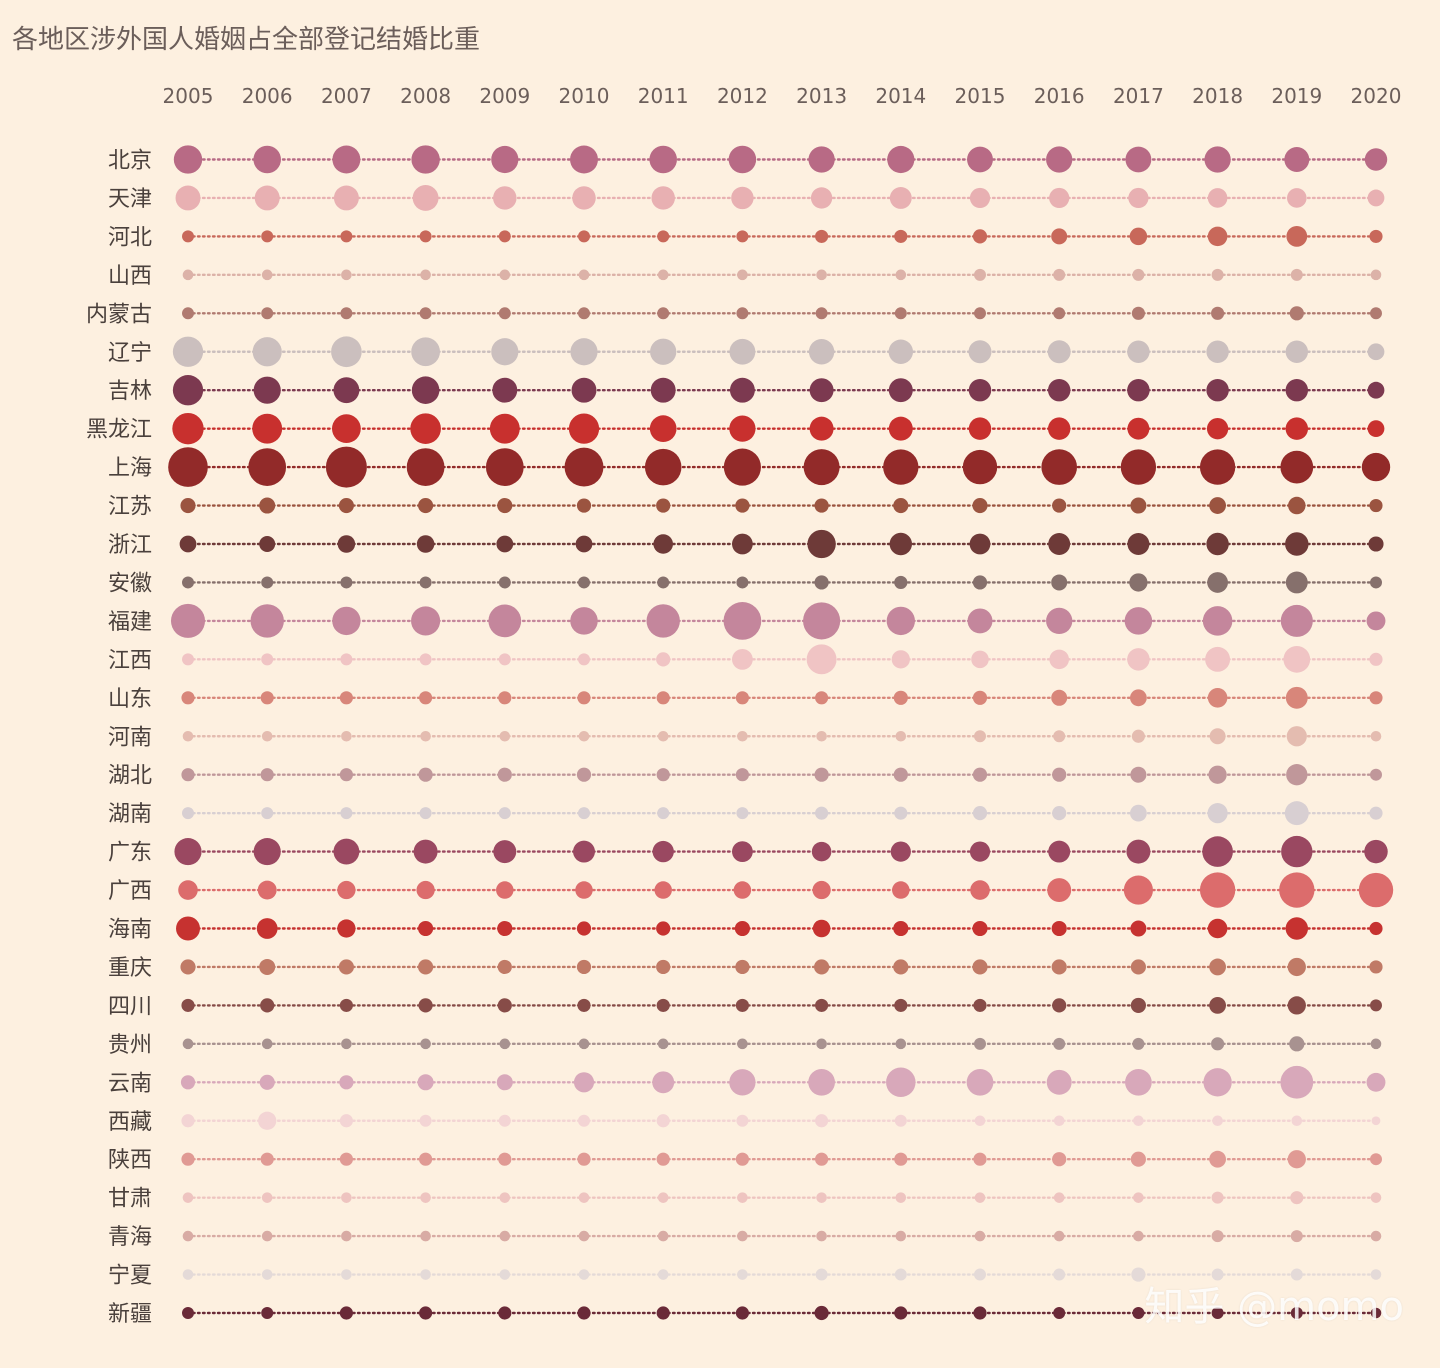 Image resolution: width=1440 pixels, height=1368 pixels. Describe the element at coordinates (663, 1082) in the screenshot. I see `bubble-云南-2011` at that location.